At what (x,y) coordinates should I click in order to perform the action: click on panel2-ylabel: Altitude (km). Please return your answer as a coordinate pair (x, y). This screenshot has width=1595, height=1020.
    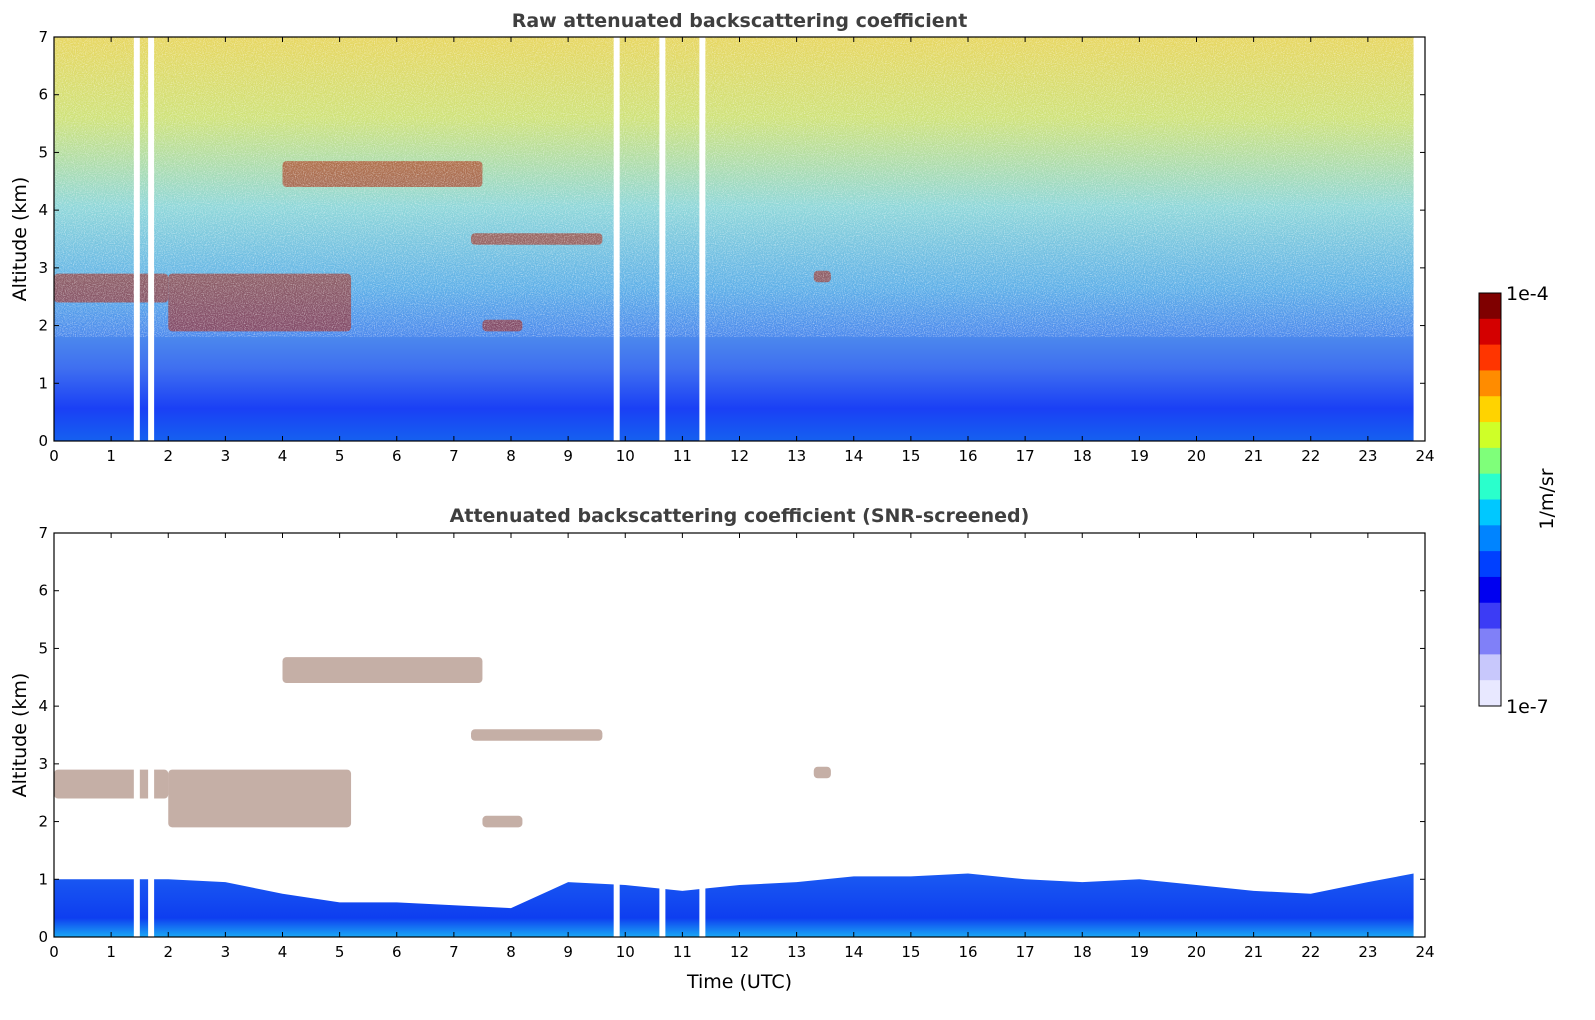
    Looking at the image, I should click on (20, 735).